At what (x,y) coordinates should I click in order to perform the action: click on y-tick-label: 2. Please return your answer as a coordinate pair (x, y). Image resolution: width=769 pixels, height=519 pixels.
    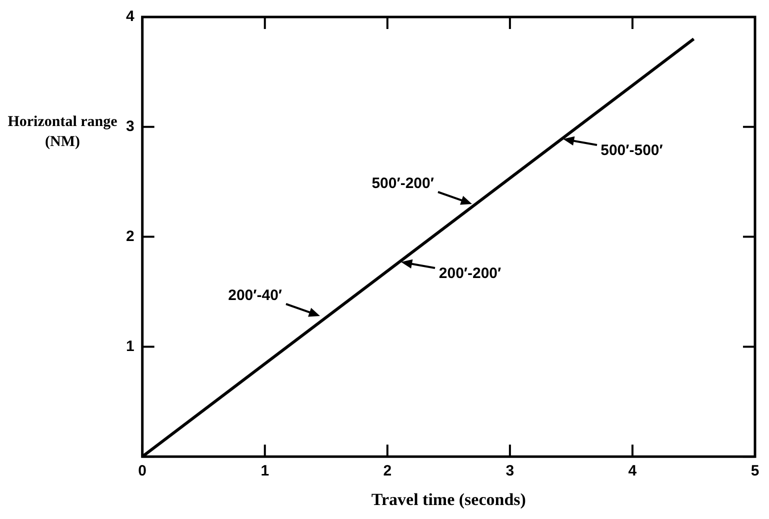
    Looking at the image, I should click on (130, 236).